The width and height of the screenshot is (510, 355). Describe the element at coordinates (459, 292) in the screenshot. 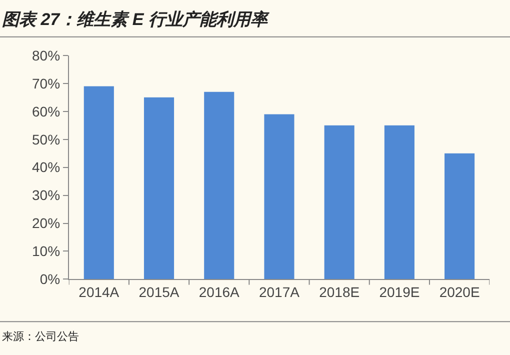

I see `x-tick-label: 2020E` at that location.